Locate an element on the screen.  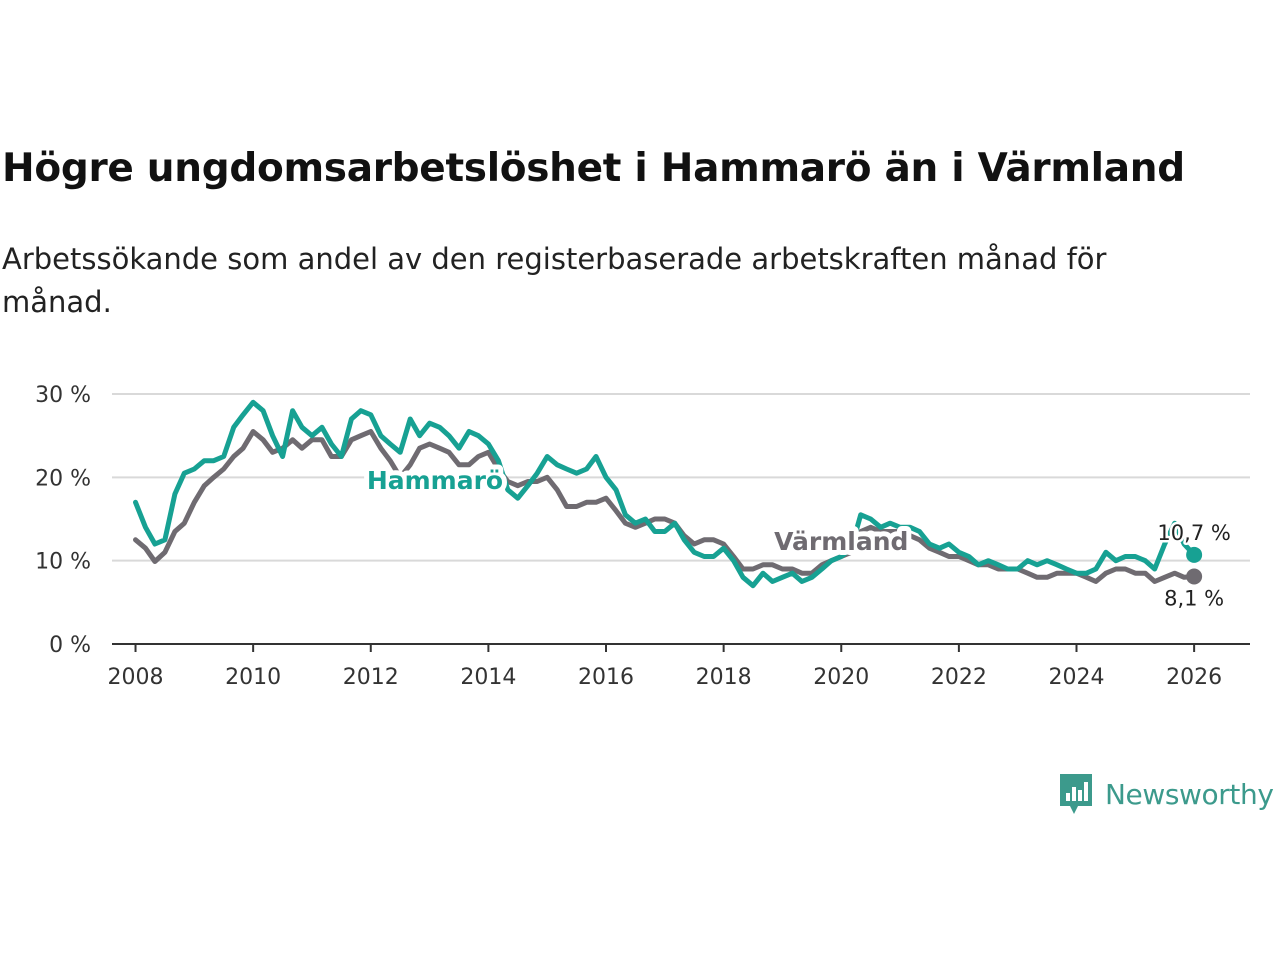
brand-name: Newsworthy is located at coordinates (1189, 794).